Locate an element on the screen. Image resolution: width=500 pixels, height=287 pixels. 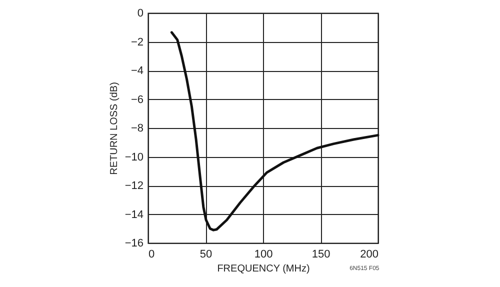
y-tick-label: −6 is located at coordinates (137, 100).